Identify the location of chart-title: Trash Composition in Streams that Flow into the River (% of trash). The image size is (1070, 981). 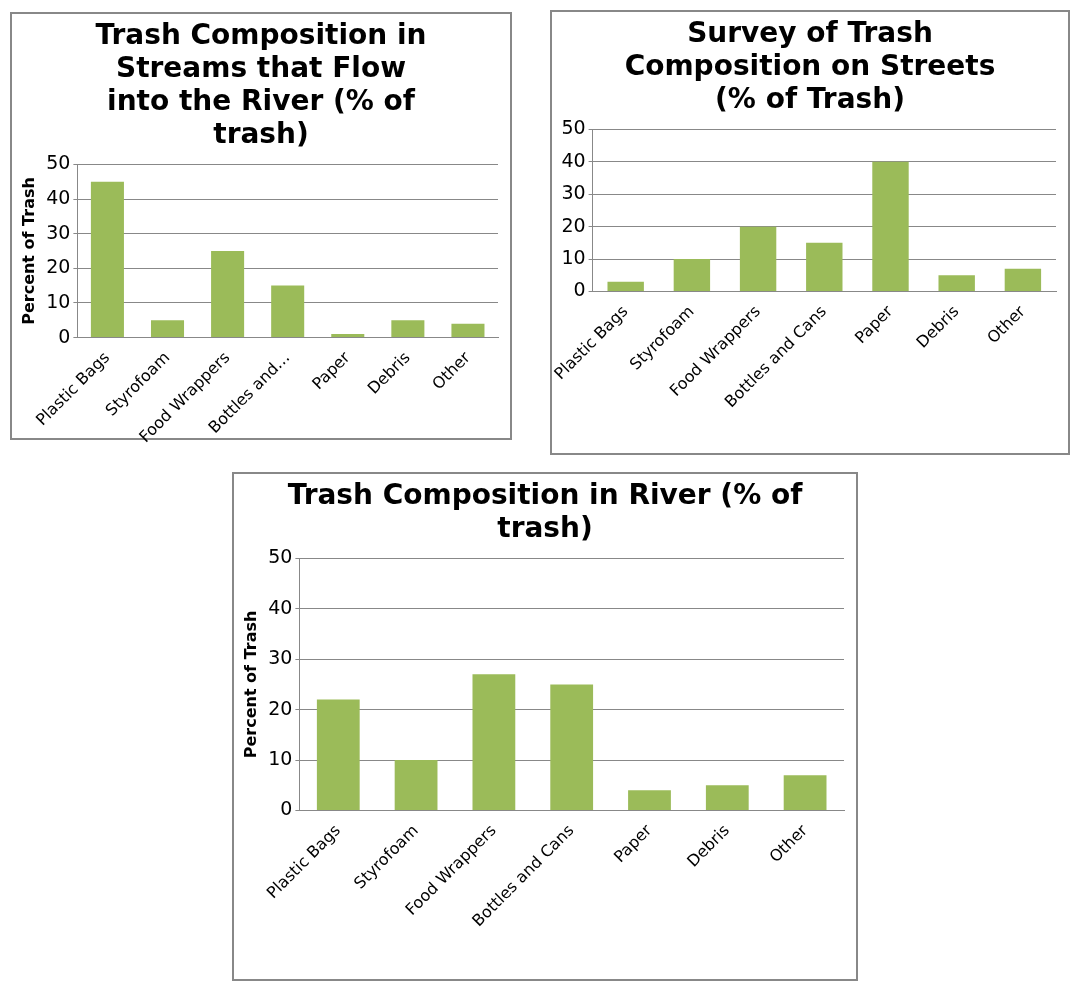
(261, 84).